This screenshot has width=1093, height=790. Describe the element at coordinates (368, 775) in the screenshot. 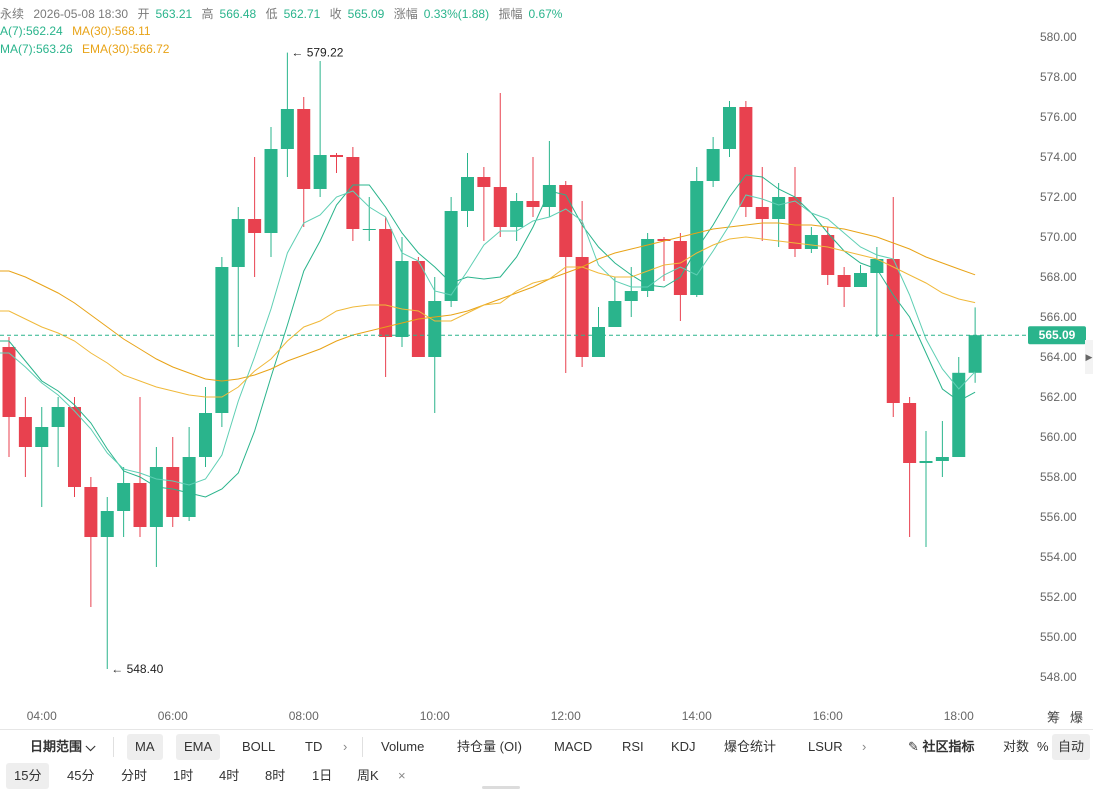

I see `interval-1w: 周K` at that location.